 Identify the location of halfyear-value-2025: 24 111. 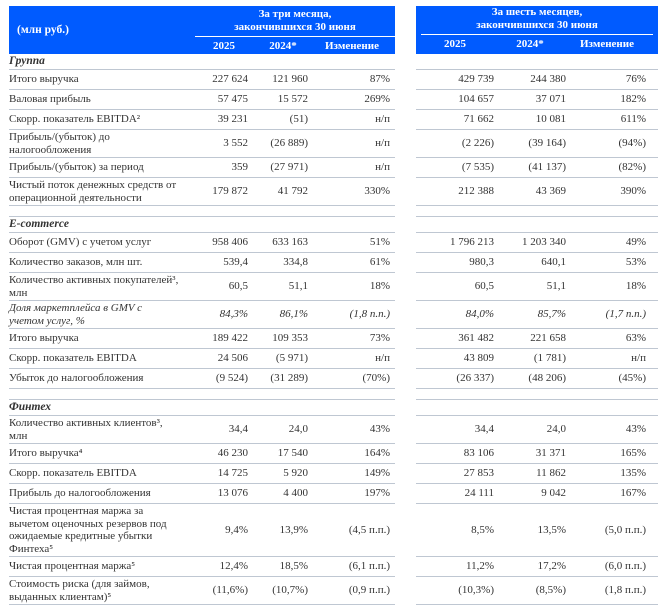
(479, 493).